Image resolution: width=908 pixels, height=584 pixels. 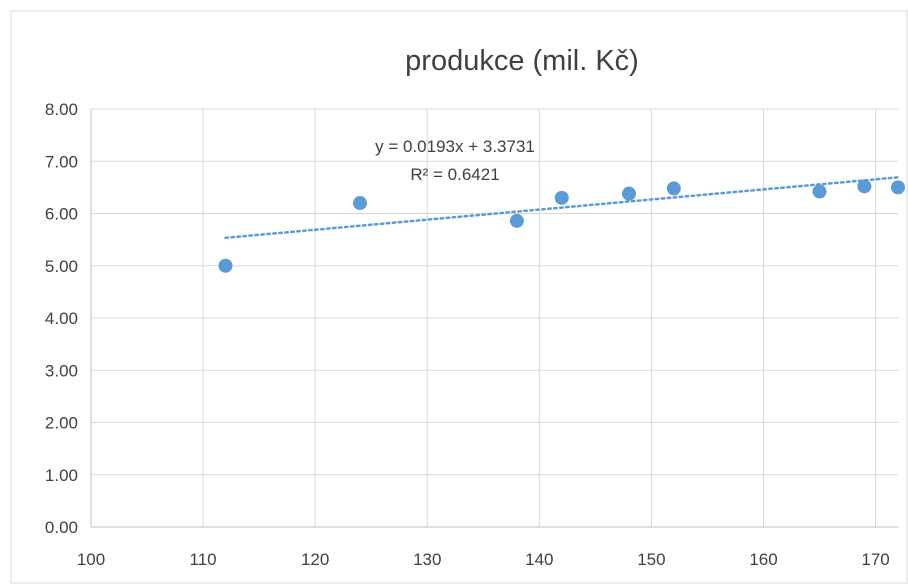 What do you see at coordinates (91, 559) in the screenshot?
I see `x-tick-label: 100` at bounding box center [91, 559].